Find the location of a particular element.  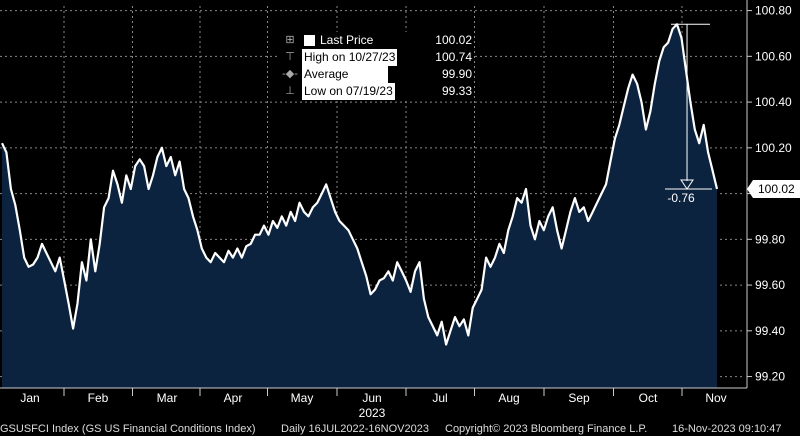

low-marker-icon: ⊥ is located at coordinates (290, 91).